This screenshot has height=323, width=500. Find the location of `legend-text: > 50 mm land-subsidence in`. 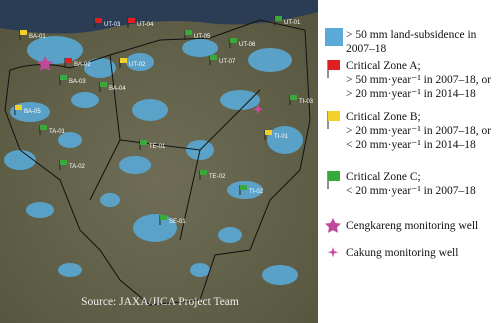

legend-text: > 50 mm land-subsidence in is located at coordinates (411, 35).